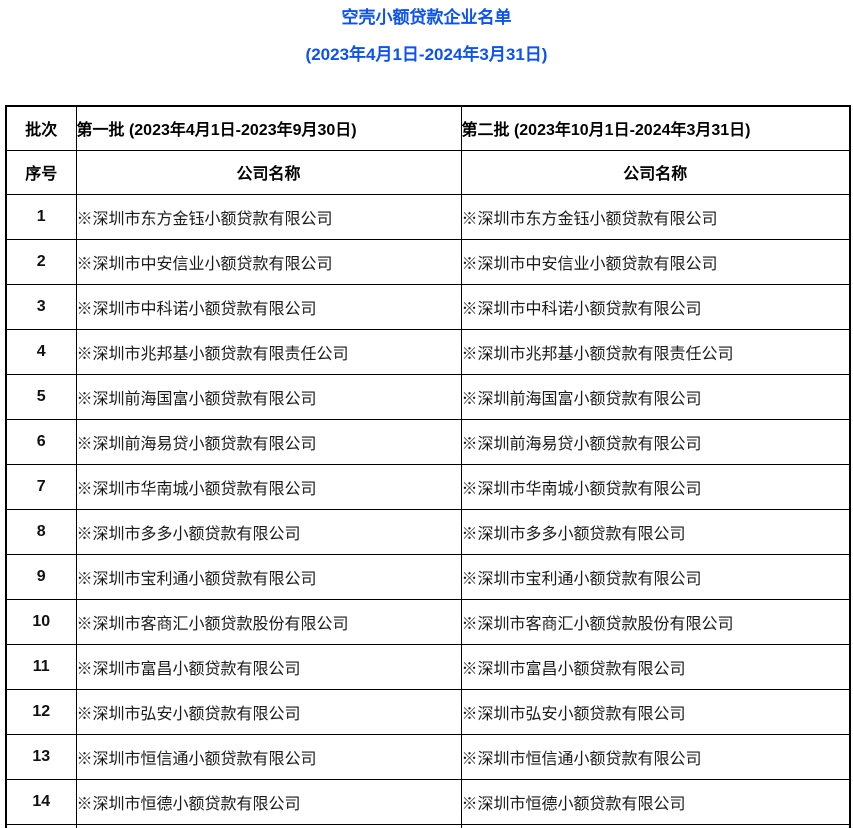 The image size is (853, 828). What do you see at coordinates (268, 621) in the screenshot?
I see `company-cell-batch1: ※深圳市客商汇小额贷款股份有限公司` at bounding box center [268, 621].